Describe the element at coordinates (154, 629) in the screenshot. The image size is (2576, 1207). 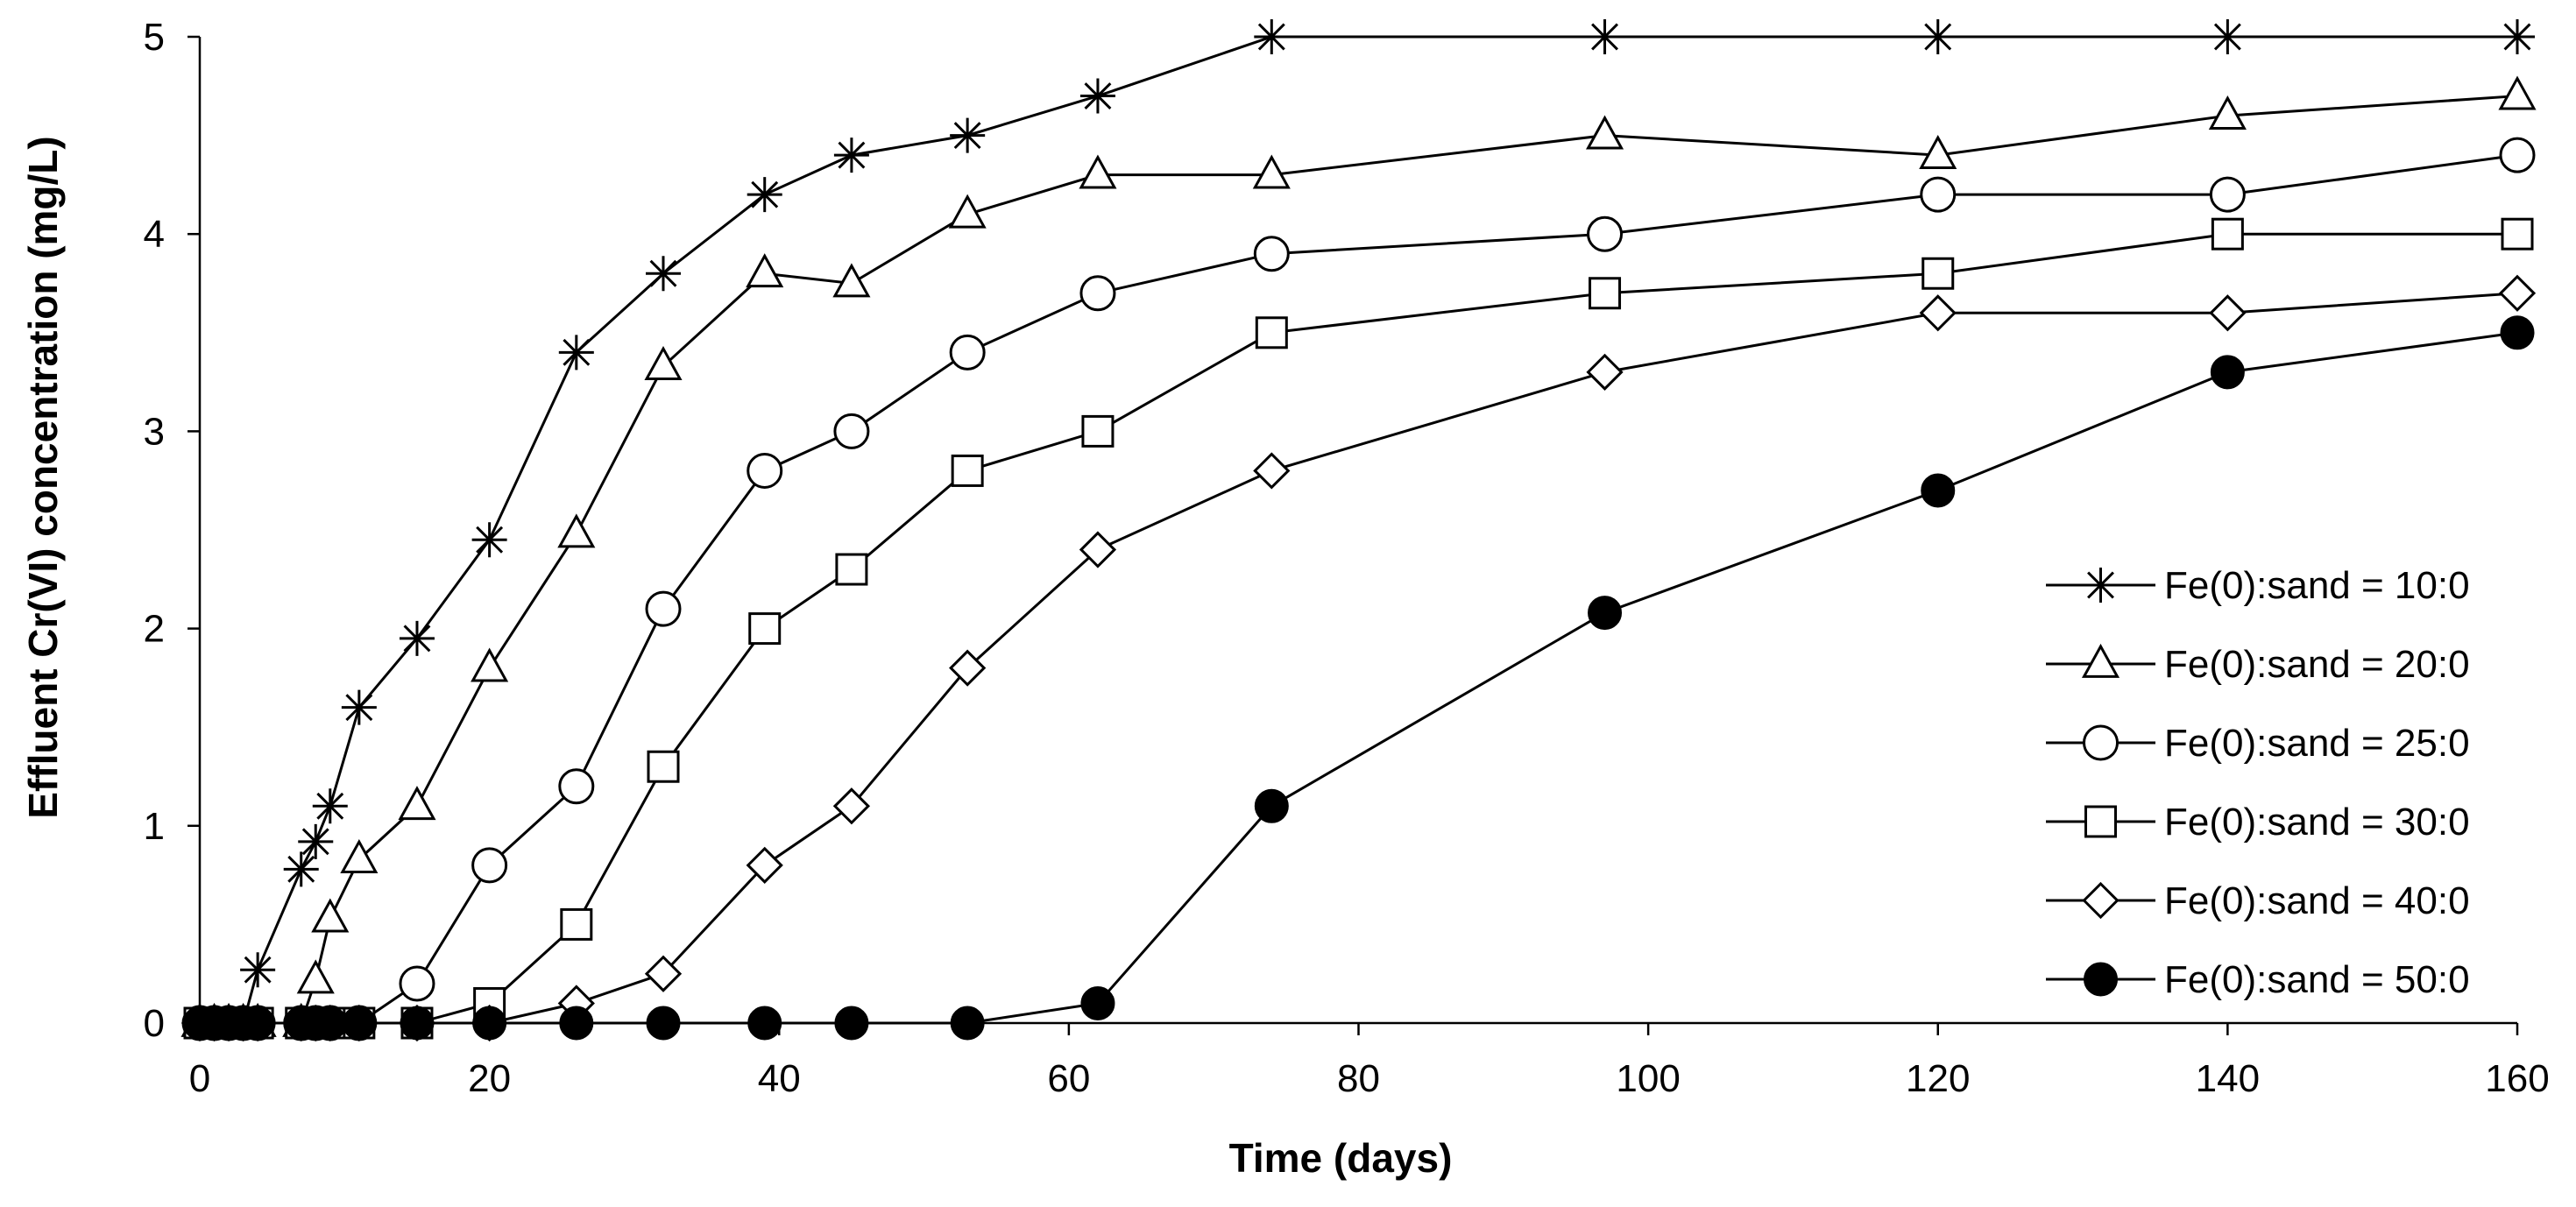
I see `y-tick-label: 2` at that location.